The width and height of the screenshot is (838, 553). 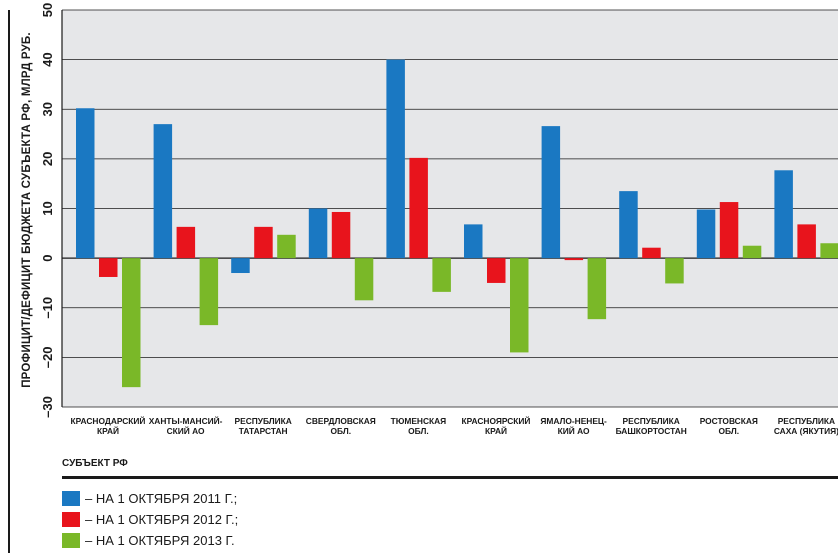 I want to click on category-label: КРАСНОДАРСКИЙ КРАЙ, so click(x=108, y=426).